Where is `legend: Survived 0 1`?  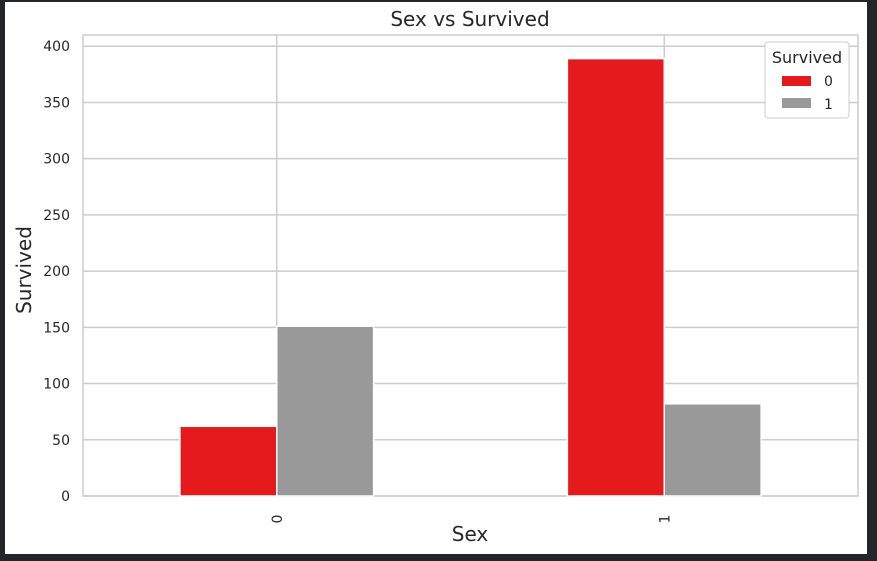
legend: Survived 0 1 is located at coordinates (807, 80).